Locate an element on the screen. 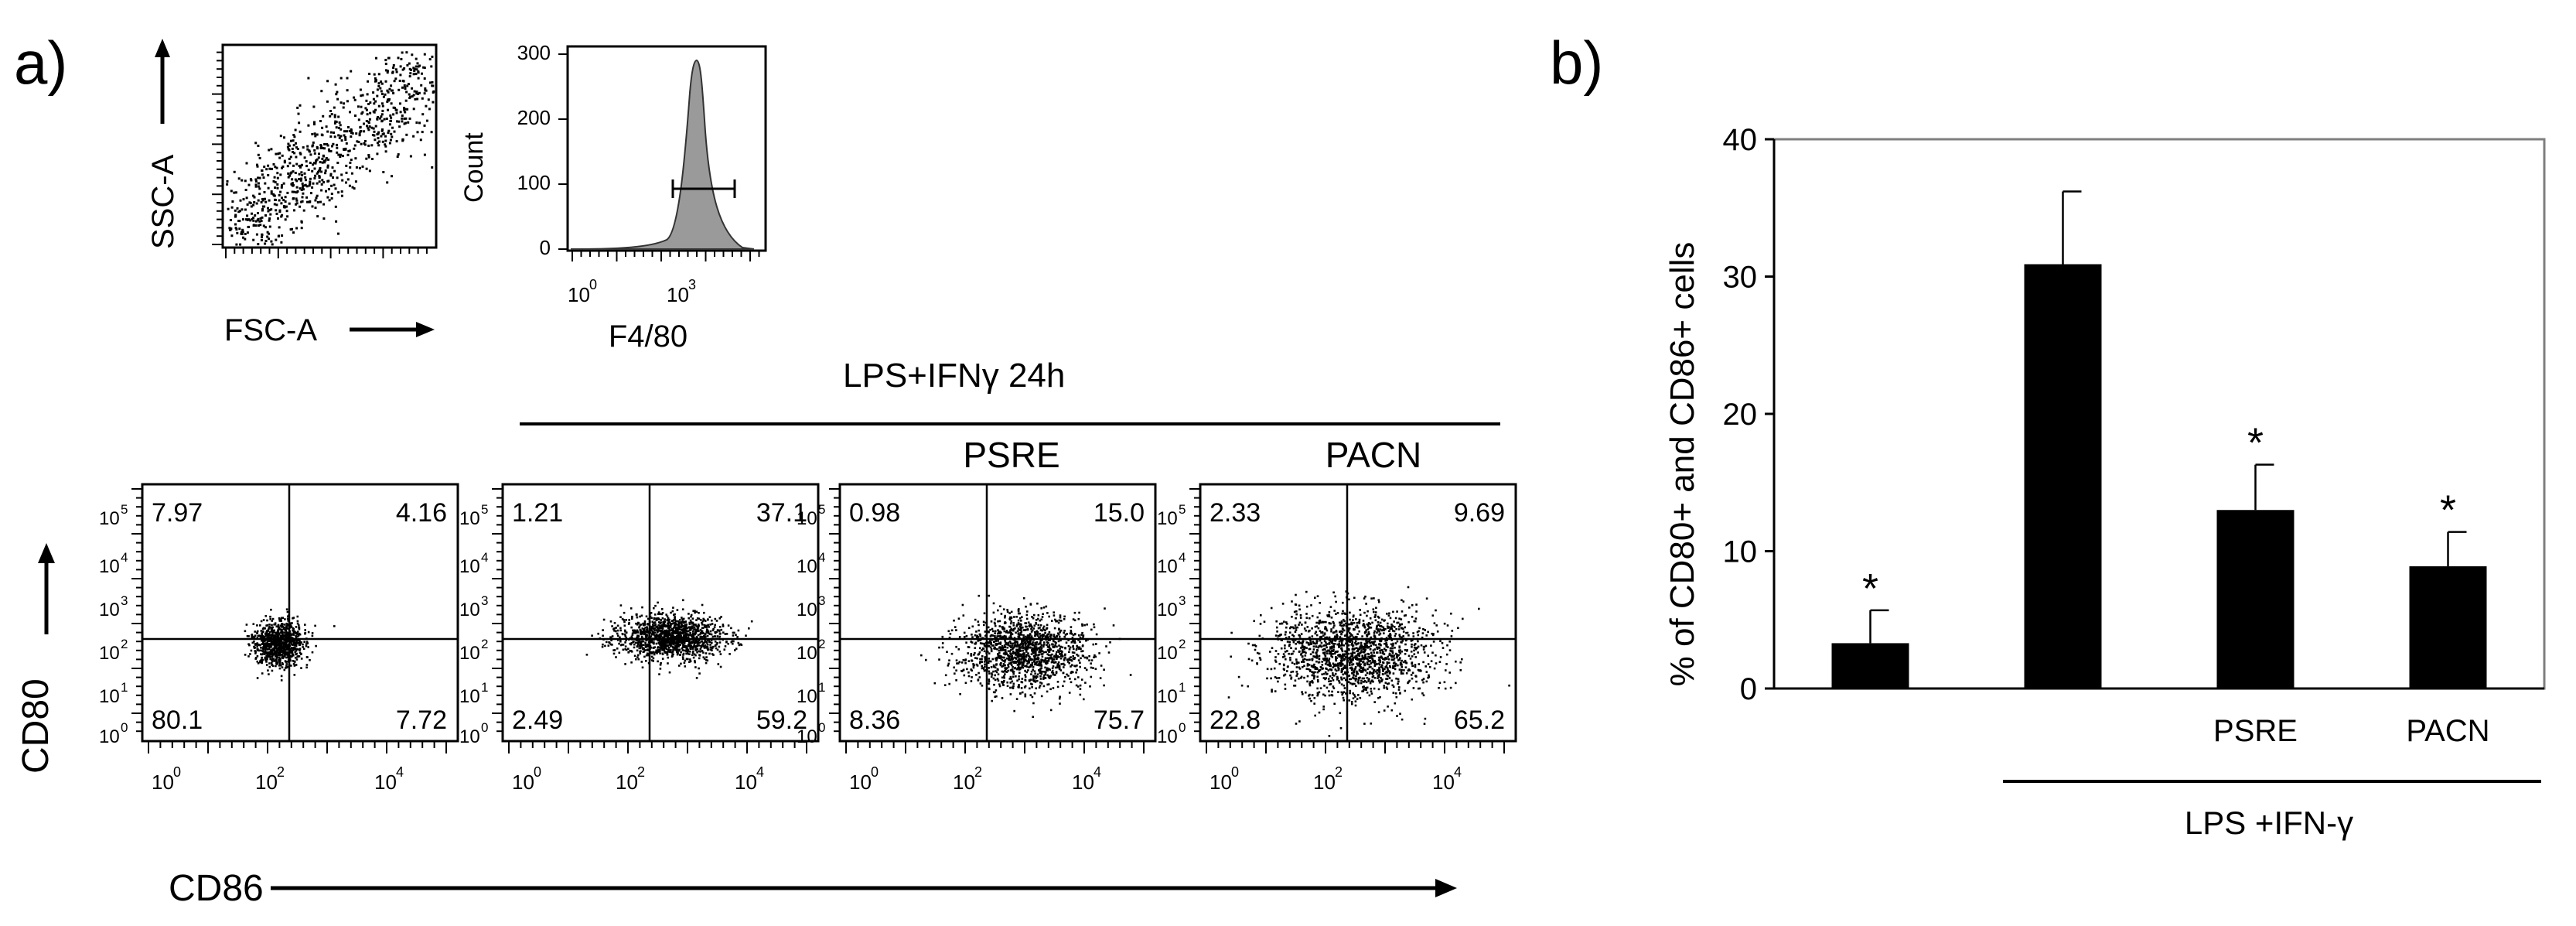 The image size is (2576, 926). flow-xtick-exp: 2 is located at coordinates (281, 772).